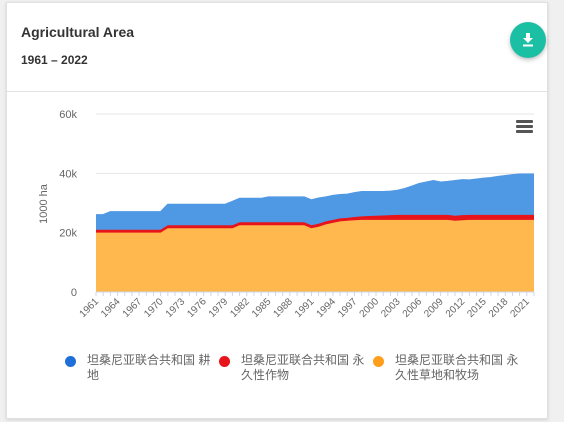 The height and width of the screenshot is (422, 564). What do you see at coordinates (348, 308) in the screenshot?
I see `x-tick-label: 1997` at bounding box center [348, 308].